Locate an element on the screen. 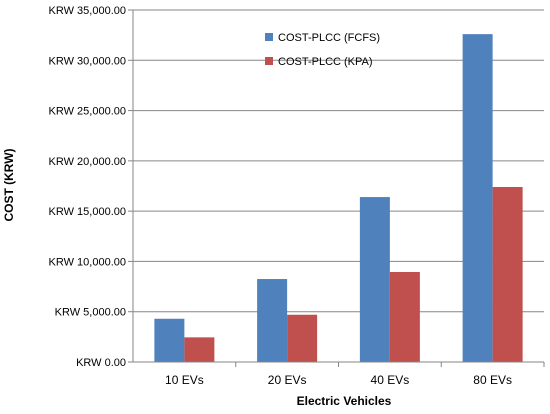  y-tick-label: KRW 35,000.00 is located at coordinates (87, 11).